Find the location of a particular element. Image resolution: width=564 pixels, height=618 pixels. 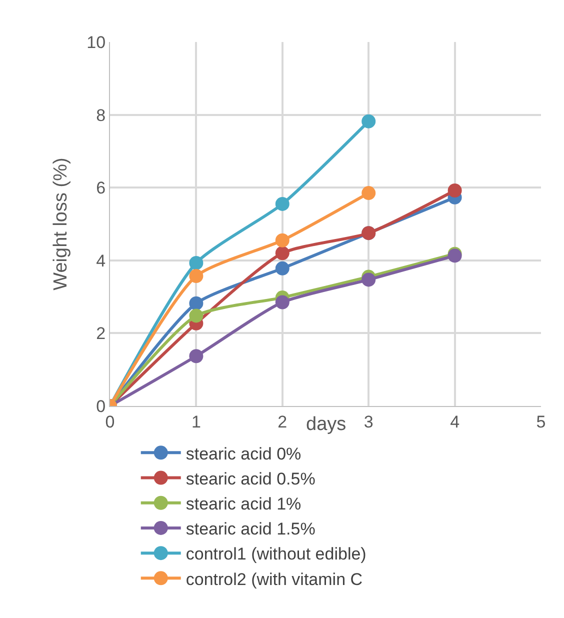

legend-label: stearic acid 1.5% is located at coordinates (251, 529).